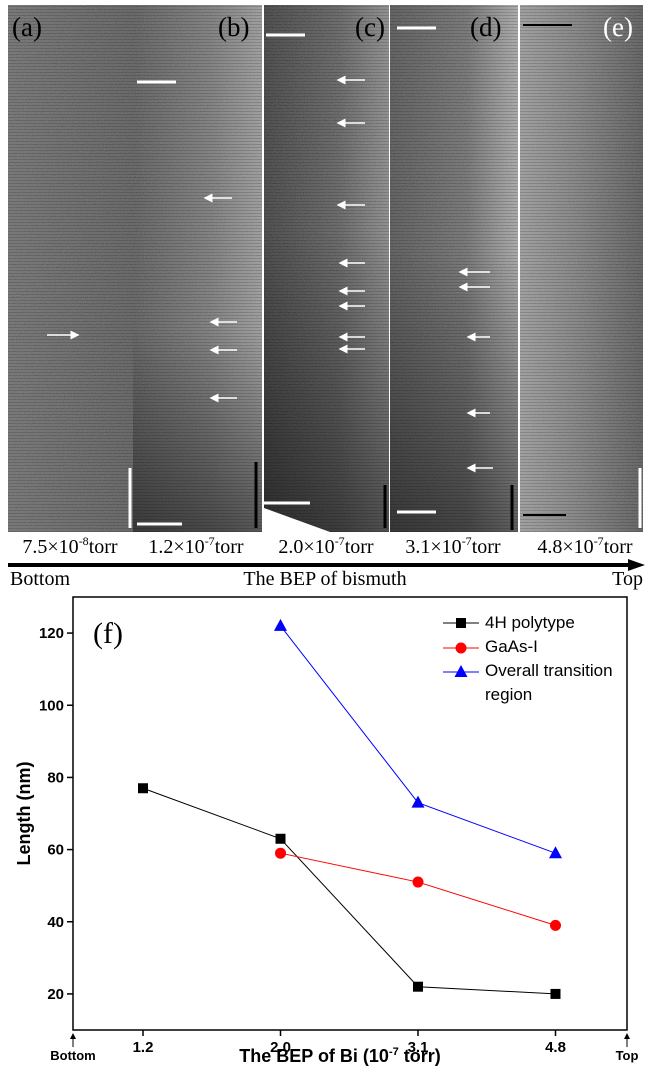  I want to click on bep-exponent: -8, so click(84, 541).